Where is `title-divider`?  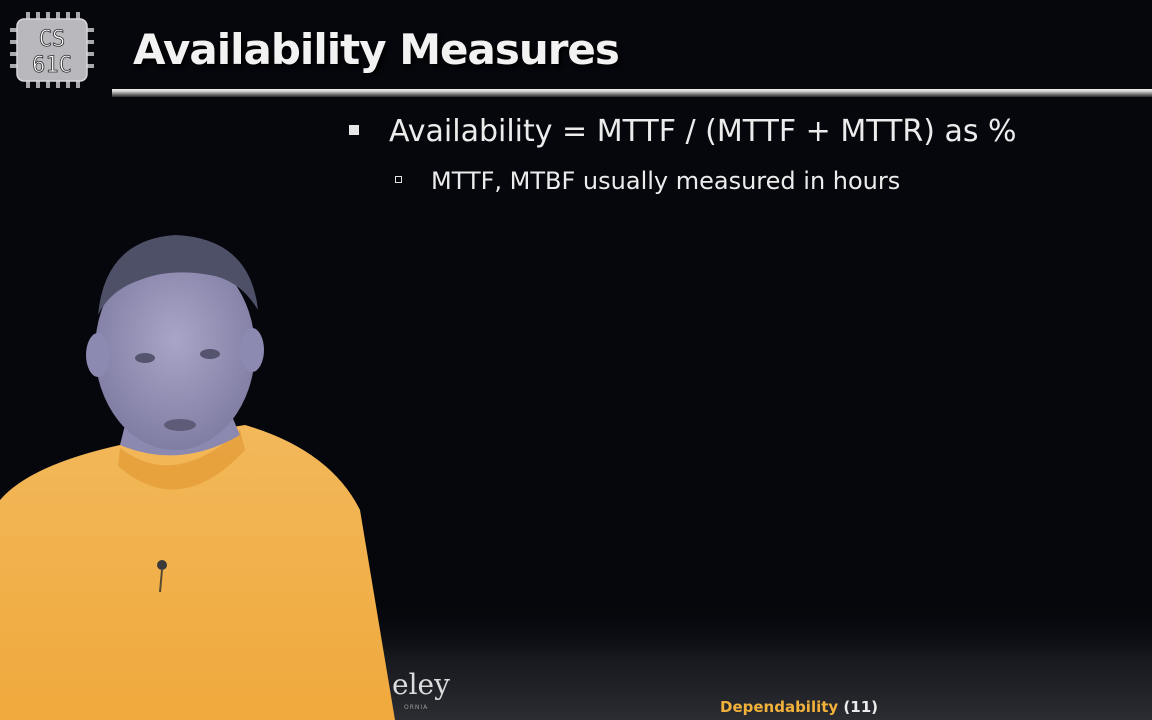 title-divider is located at coordinates (632, 93).